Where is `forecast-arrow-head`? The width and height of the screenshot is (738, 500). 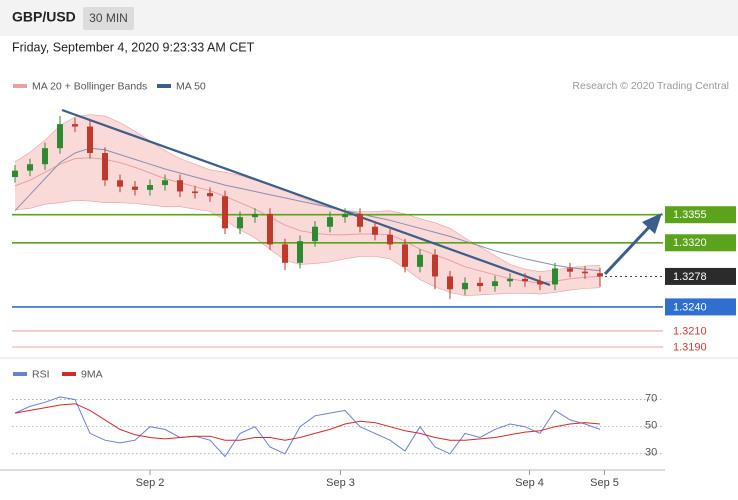 forecast-arrow-head is located at coordinates (652, 223).